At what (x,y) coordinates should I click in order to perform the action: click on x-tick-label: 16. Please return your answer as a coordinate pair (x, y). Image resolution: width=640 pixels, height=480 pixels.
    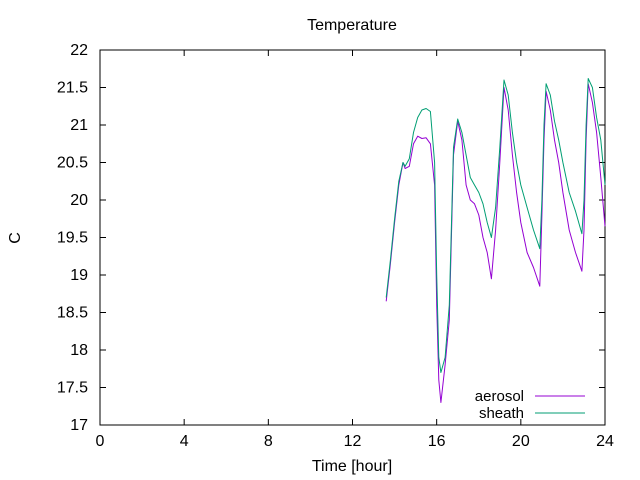
    Looking at the image, I should click on (437, 441).